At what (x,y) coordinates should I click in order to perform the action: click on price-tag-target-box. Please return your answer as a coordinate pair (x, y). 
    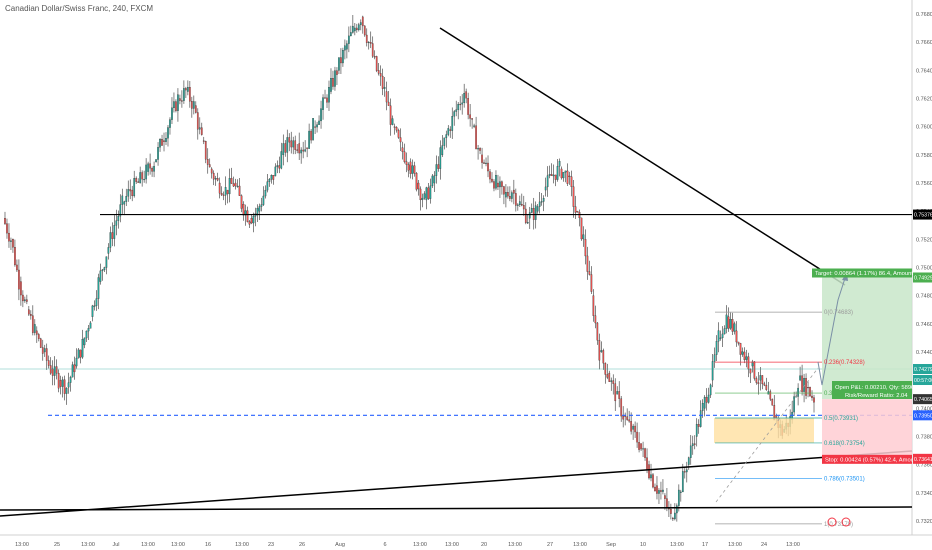
    Looking at the image, I should click on (922, 277).